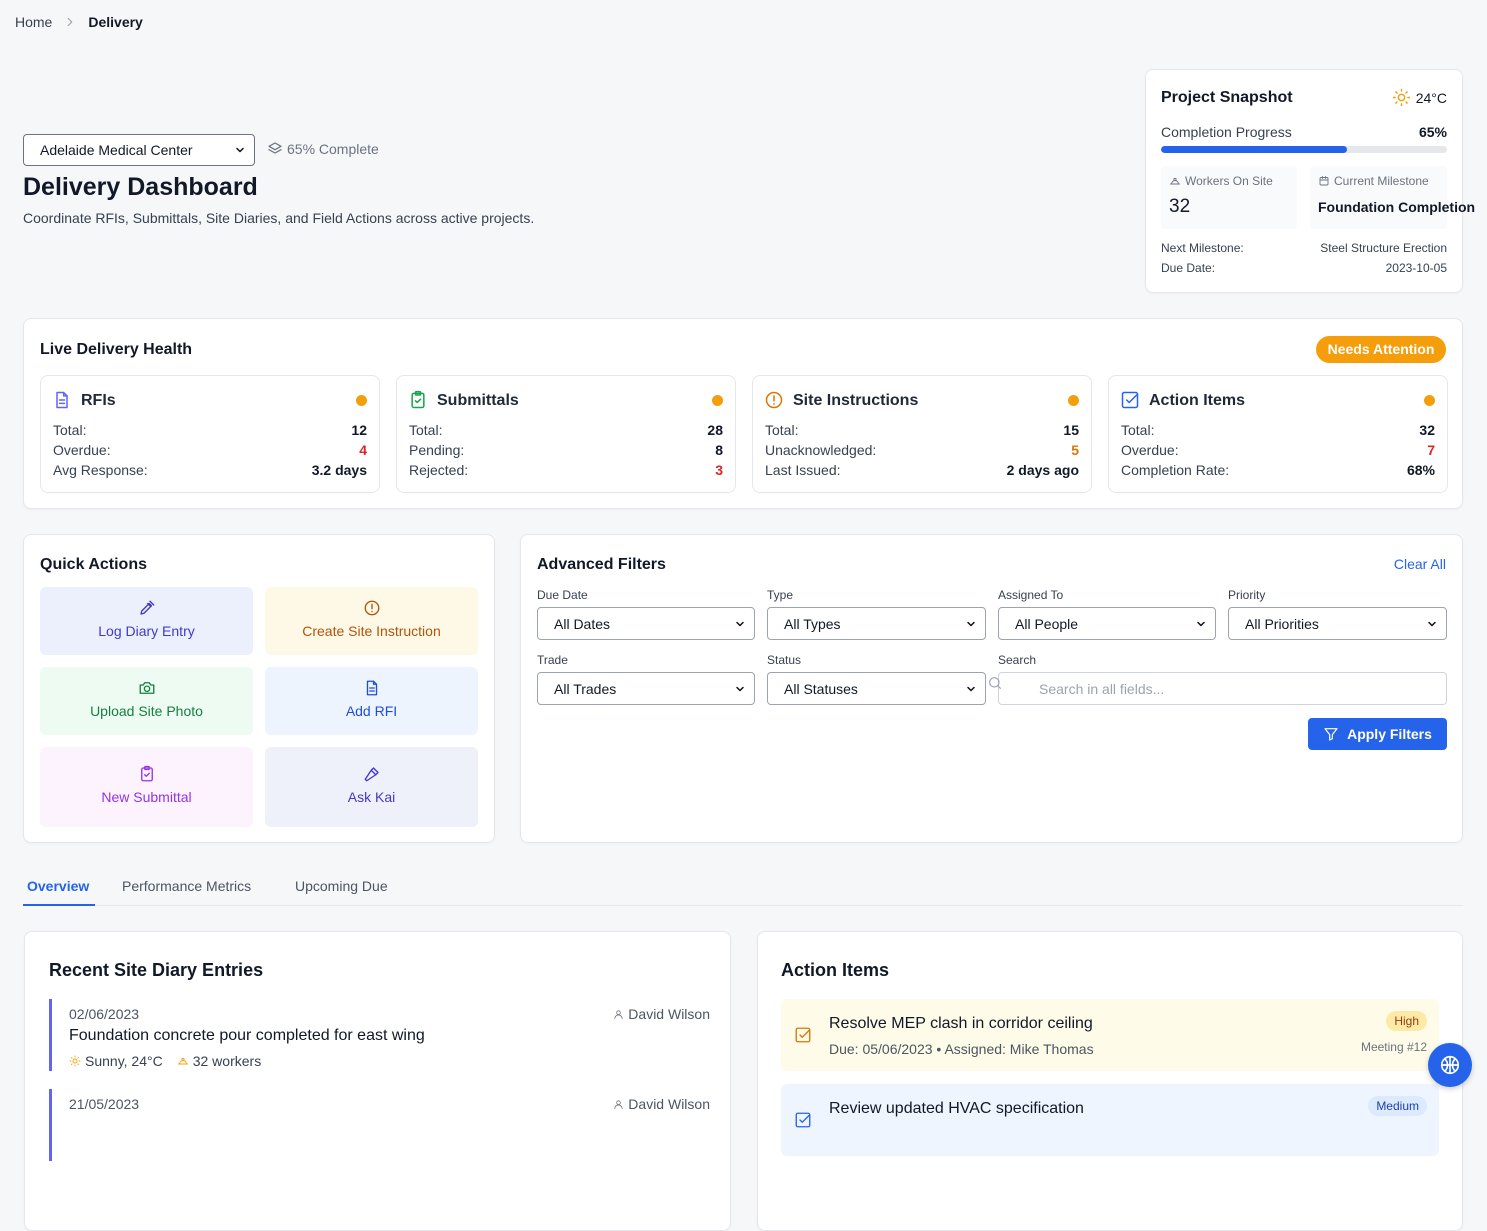  Describe the element at coordinates (646, 688) in the screenshot. I see `filter-select: All Trades` at that location.